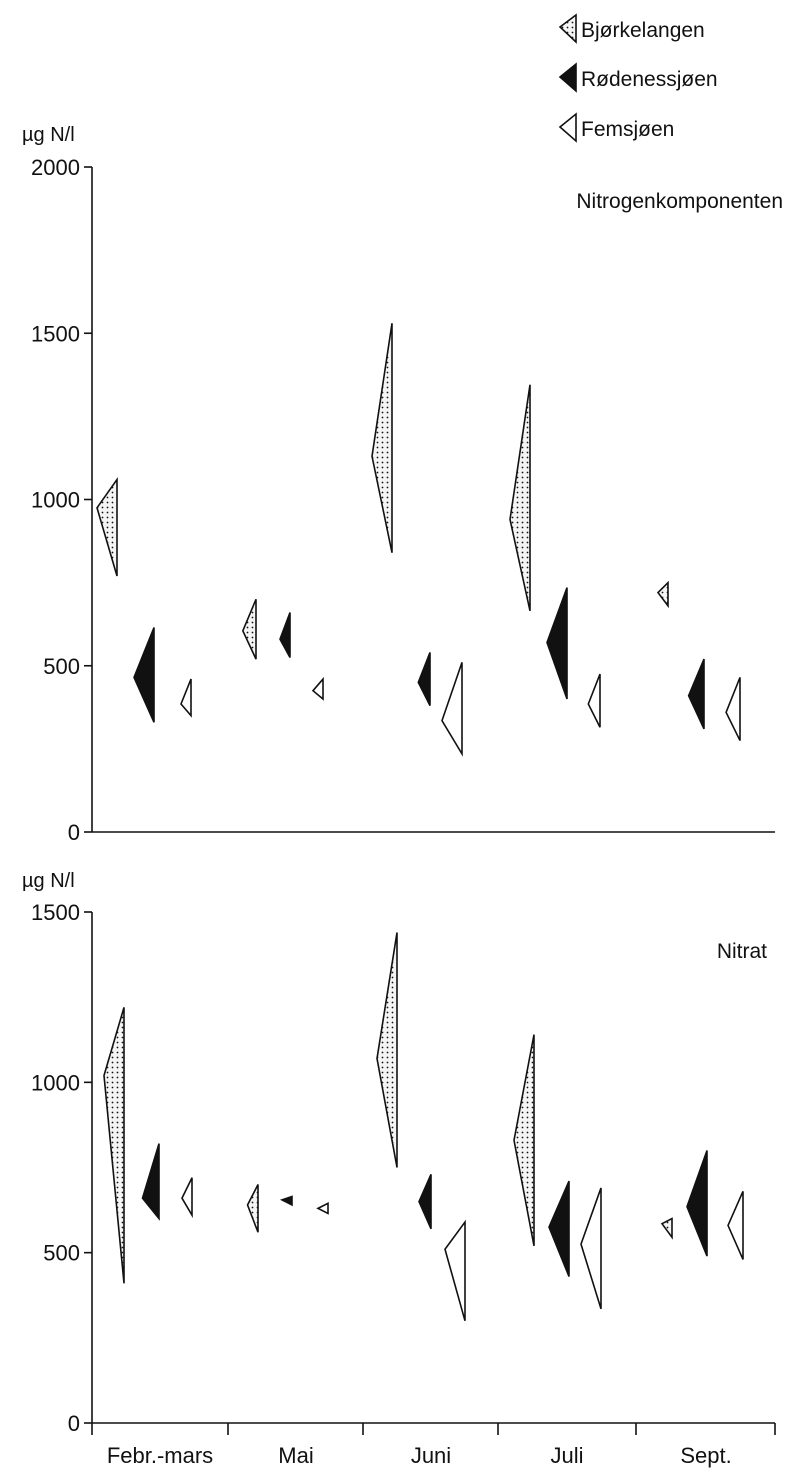 Image resolution: width=789 pixels, height=1472 pixels. Describe the element at coordinates (567, 127) in the screenshot. I see `legend-swatch-open` at that location.